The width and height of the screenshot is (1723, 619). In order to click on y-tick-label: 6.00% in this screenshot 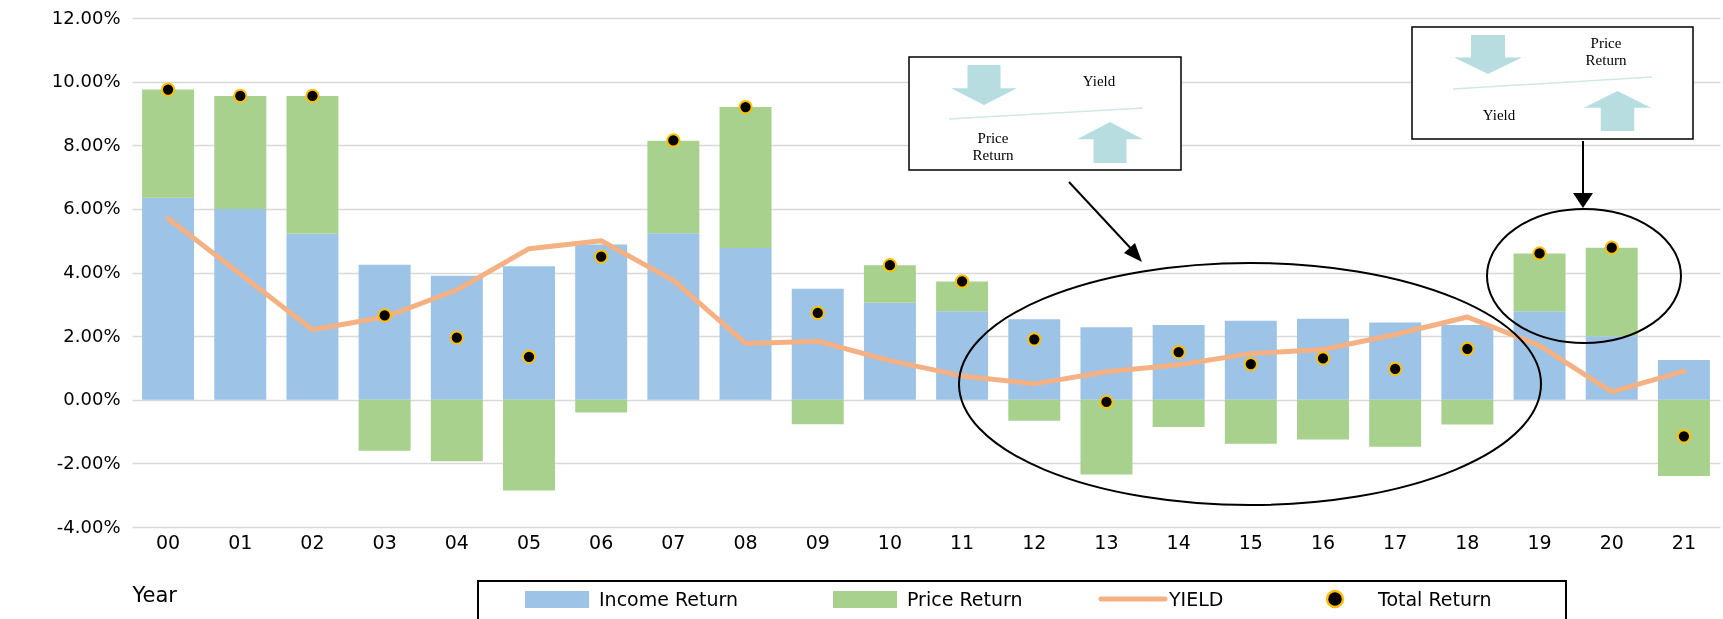, I will do `click(92, 208)`.